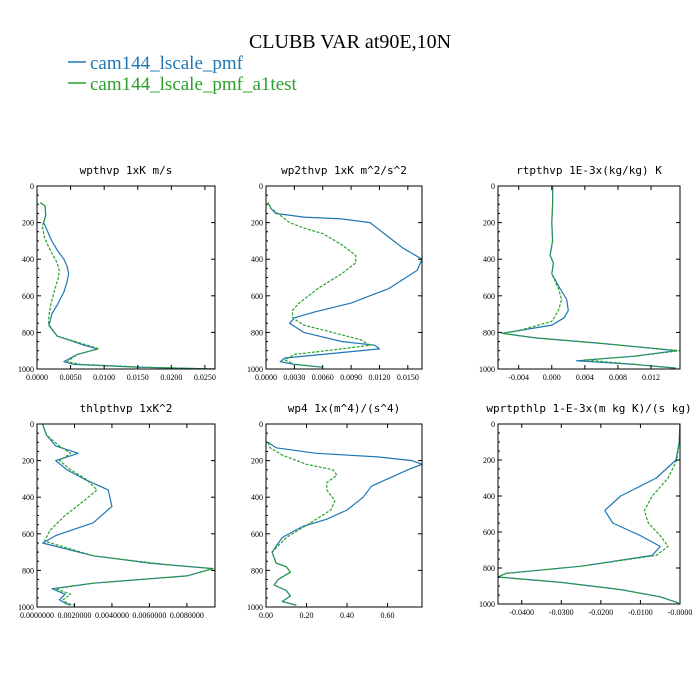 This screenshot has width=700, height=700. I want to click on x-tick-label: -0.004, so click(518, 377).